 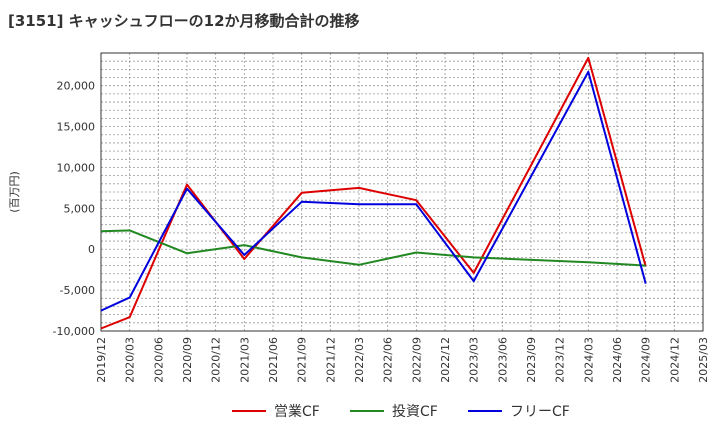 I want to click on legend-label-1: 営業CF, so click(x=297, y=412).